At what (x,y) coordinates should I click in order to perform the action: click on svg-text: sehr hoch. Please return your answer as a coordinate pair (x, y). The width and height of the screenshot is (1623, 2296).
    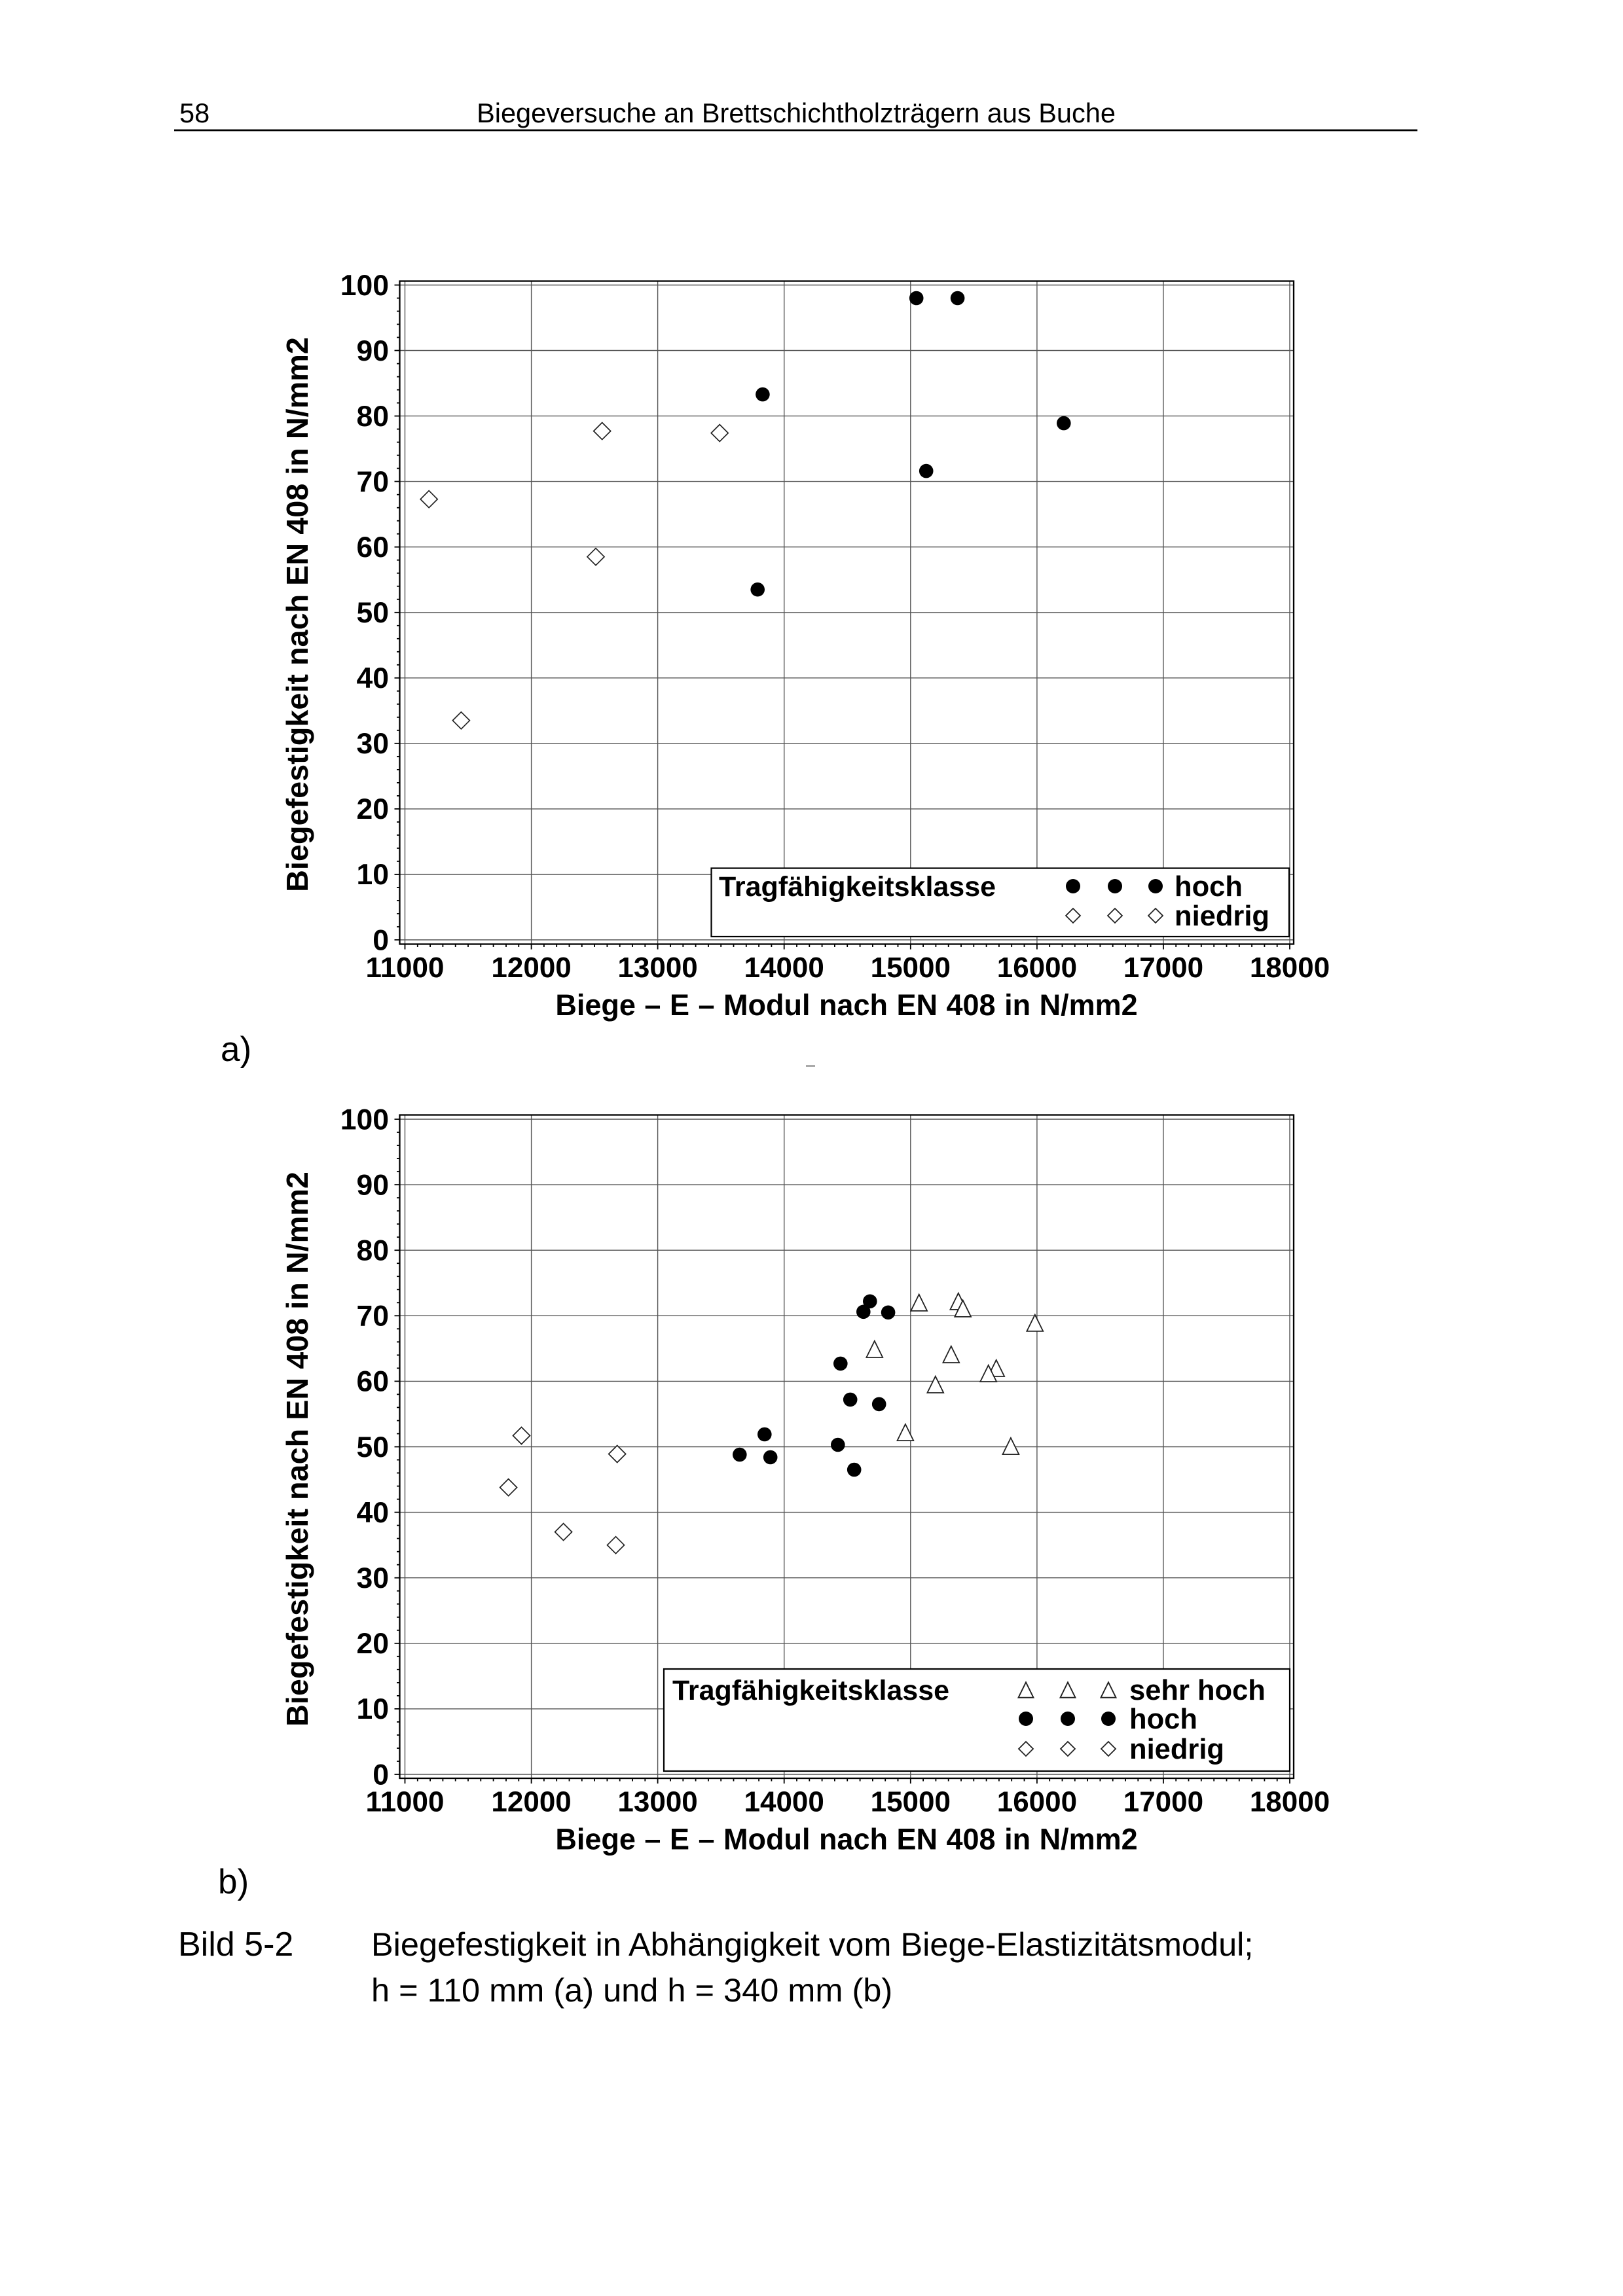
    Looking at the image, I should click on (1197, 1690).